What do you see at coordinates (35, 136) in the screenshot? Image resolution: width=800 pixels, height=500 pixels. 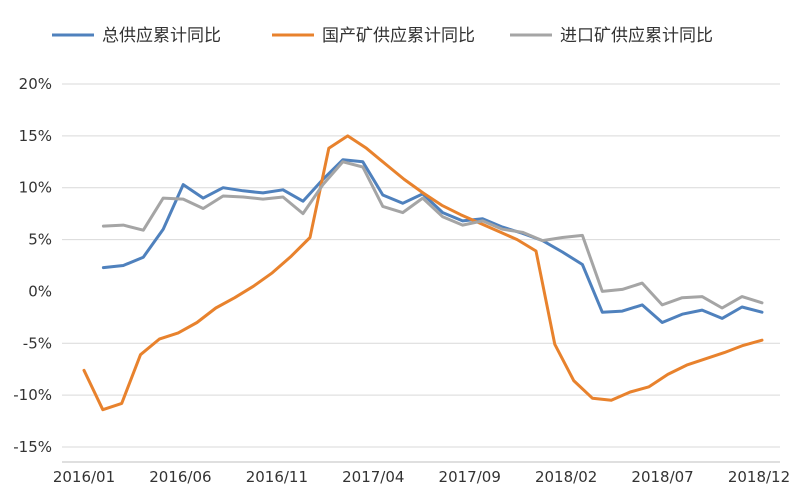 I see `y-tick-label: 15%` at bounding box center [35, 136].